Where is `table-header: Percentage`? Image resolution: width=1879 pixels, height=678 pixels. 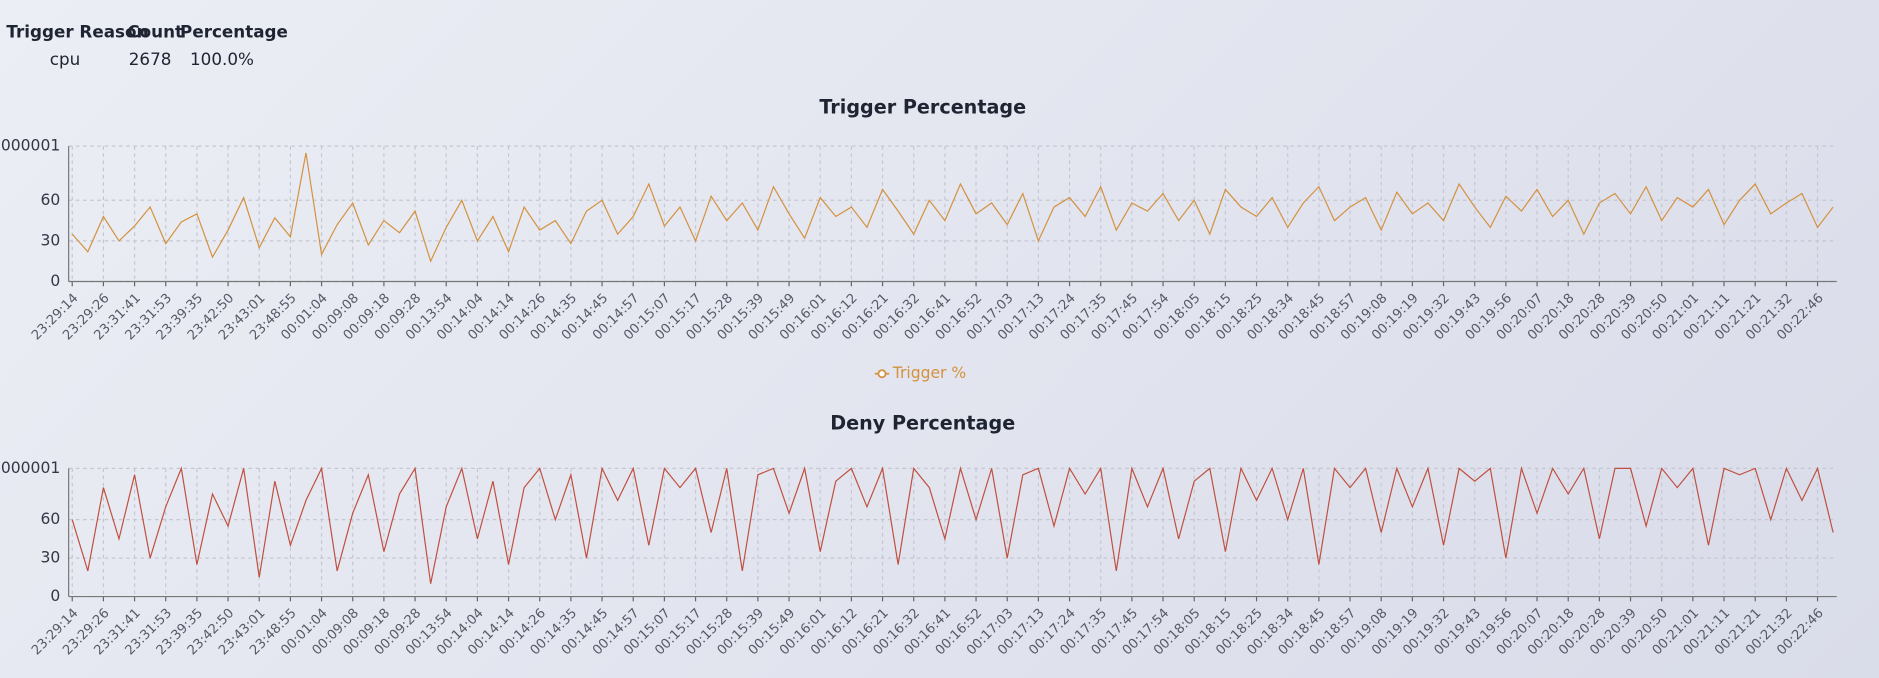 table-header: Percentage is located at coordinates (234, 31).